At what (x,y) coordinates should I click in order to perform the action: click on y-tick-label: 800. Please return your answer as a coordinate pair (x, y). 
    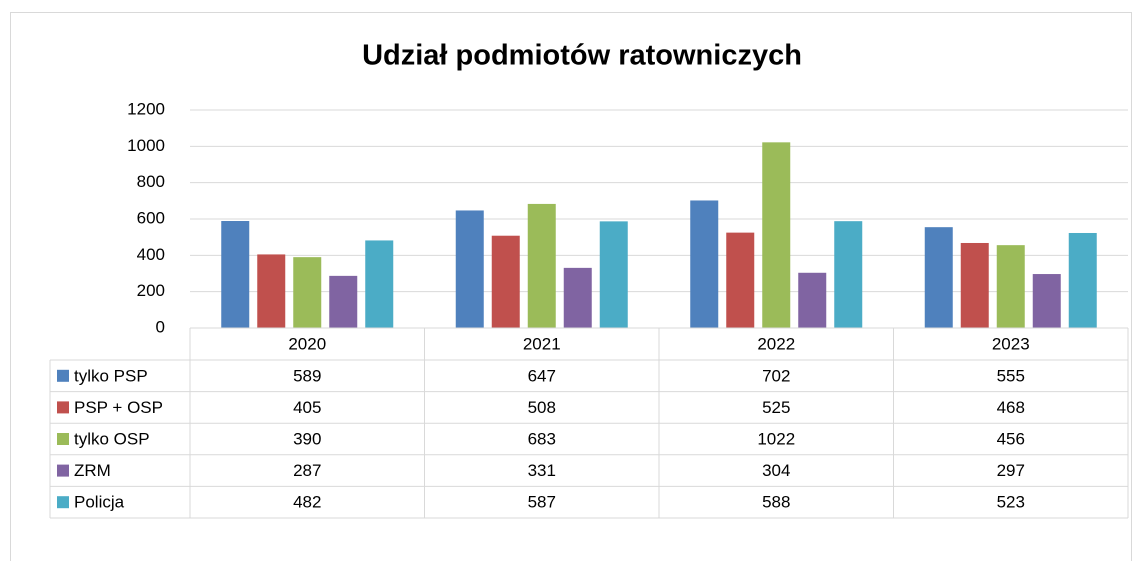
    Looking at the image, I should click on (151, 181).